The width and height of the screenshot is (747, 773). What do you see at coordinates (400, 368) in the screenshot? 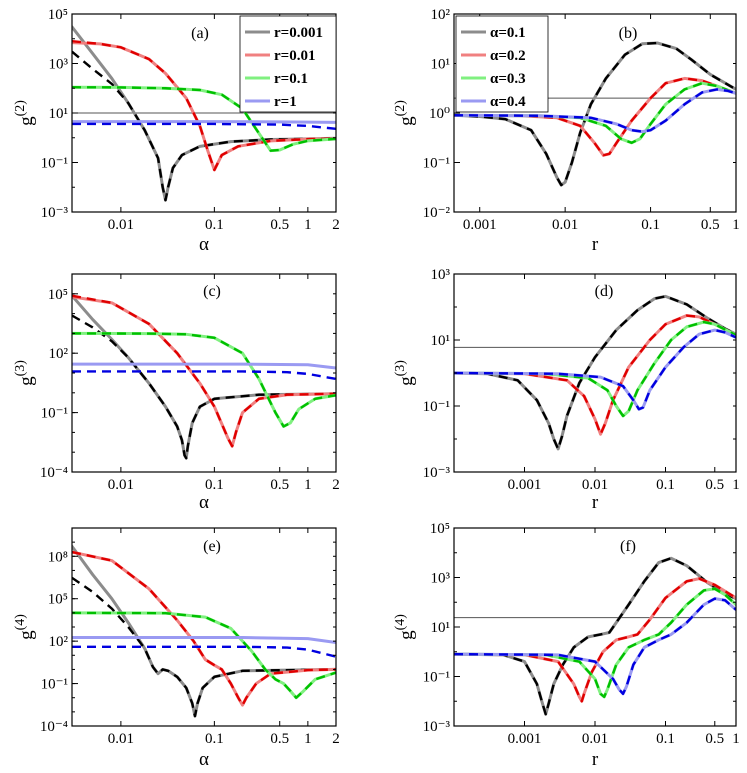
I see `panel-d-ylabel-sup: (3)` at bounding box center [400, 368].